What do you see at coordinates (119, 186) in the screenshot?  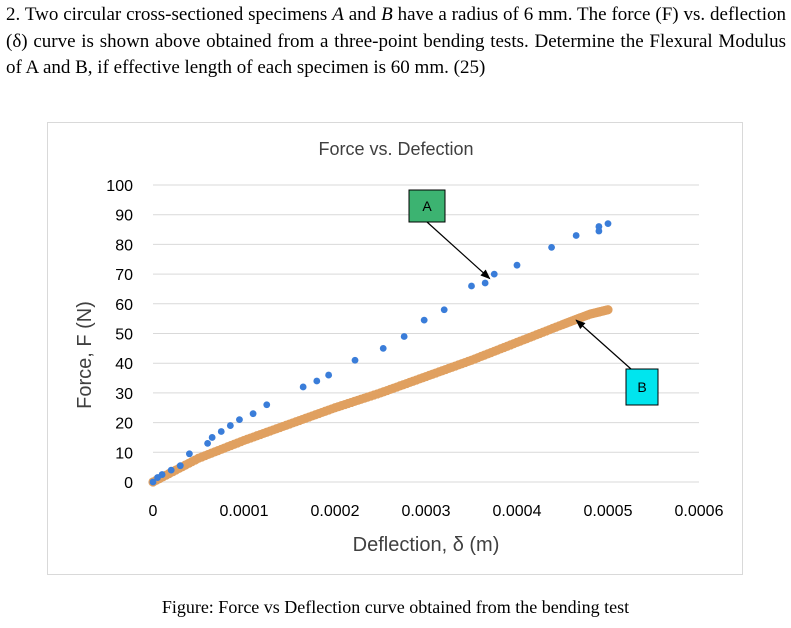 I see `y-tick-label: 100` at bounding box center [119, 186].